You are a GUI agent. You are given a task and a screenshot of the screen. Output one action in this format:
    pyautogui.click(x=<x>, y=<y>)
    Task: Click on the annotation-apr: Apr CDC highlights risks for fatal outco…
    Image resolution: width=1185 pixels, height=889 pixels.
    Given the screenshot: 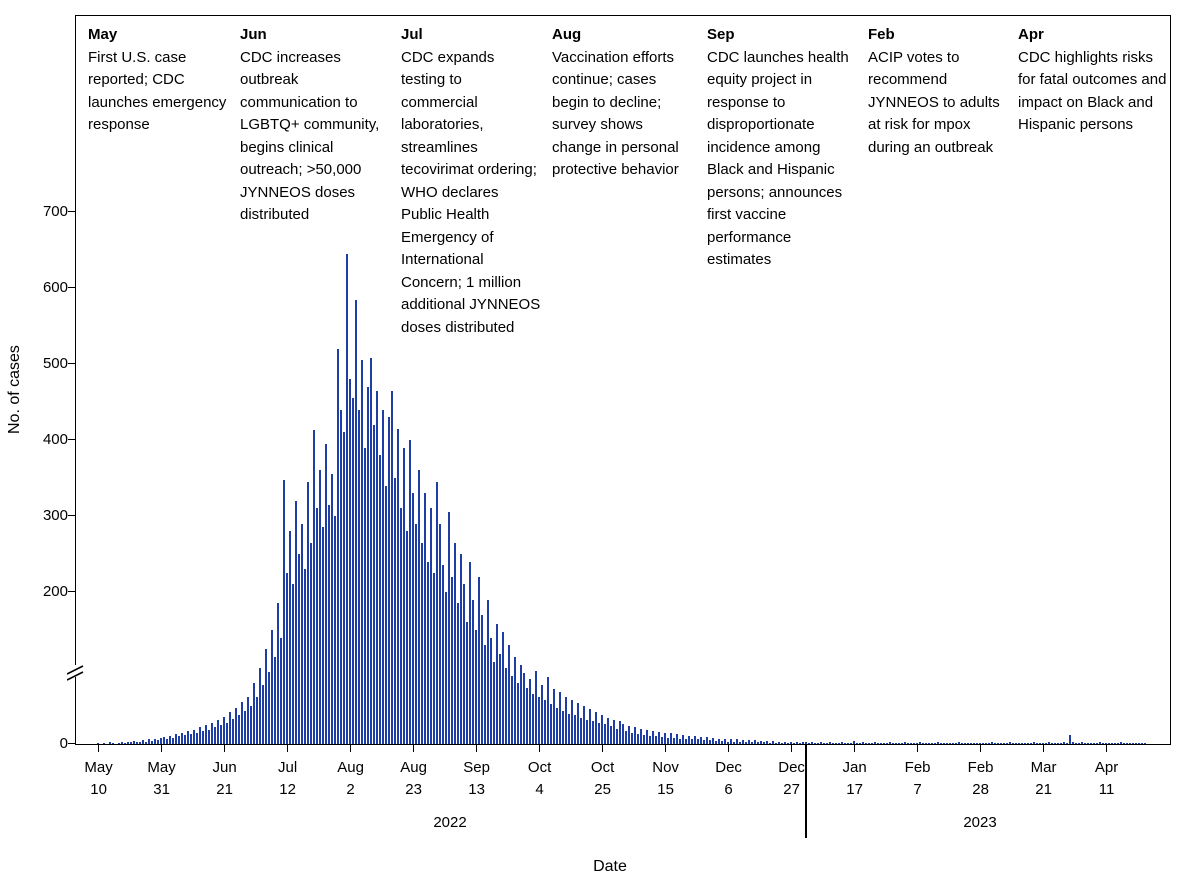 What is the action you would take?
    pyautogui.click(x=1093, y=80)
    